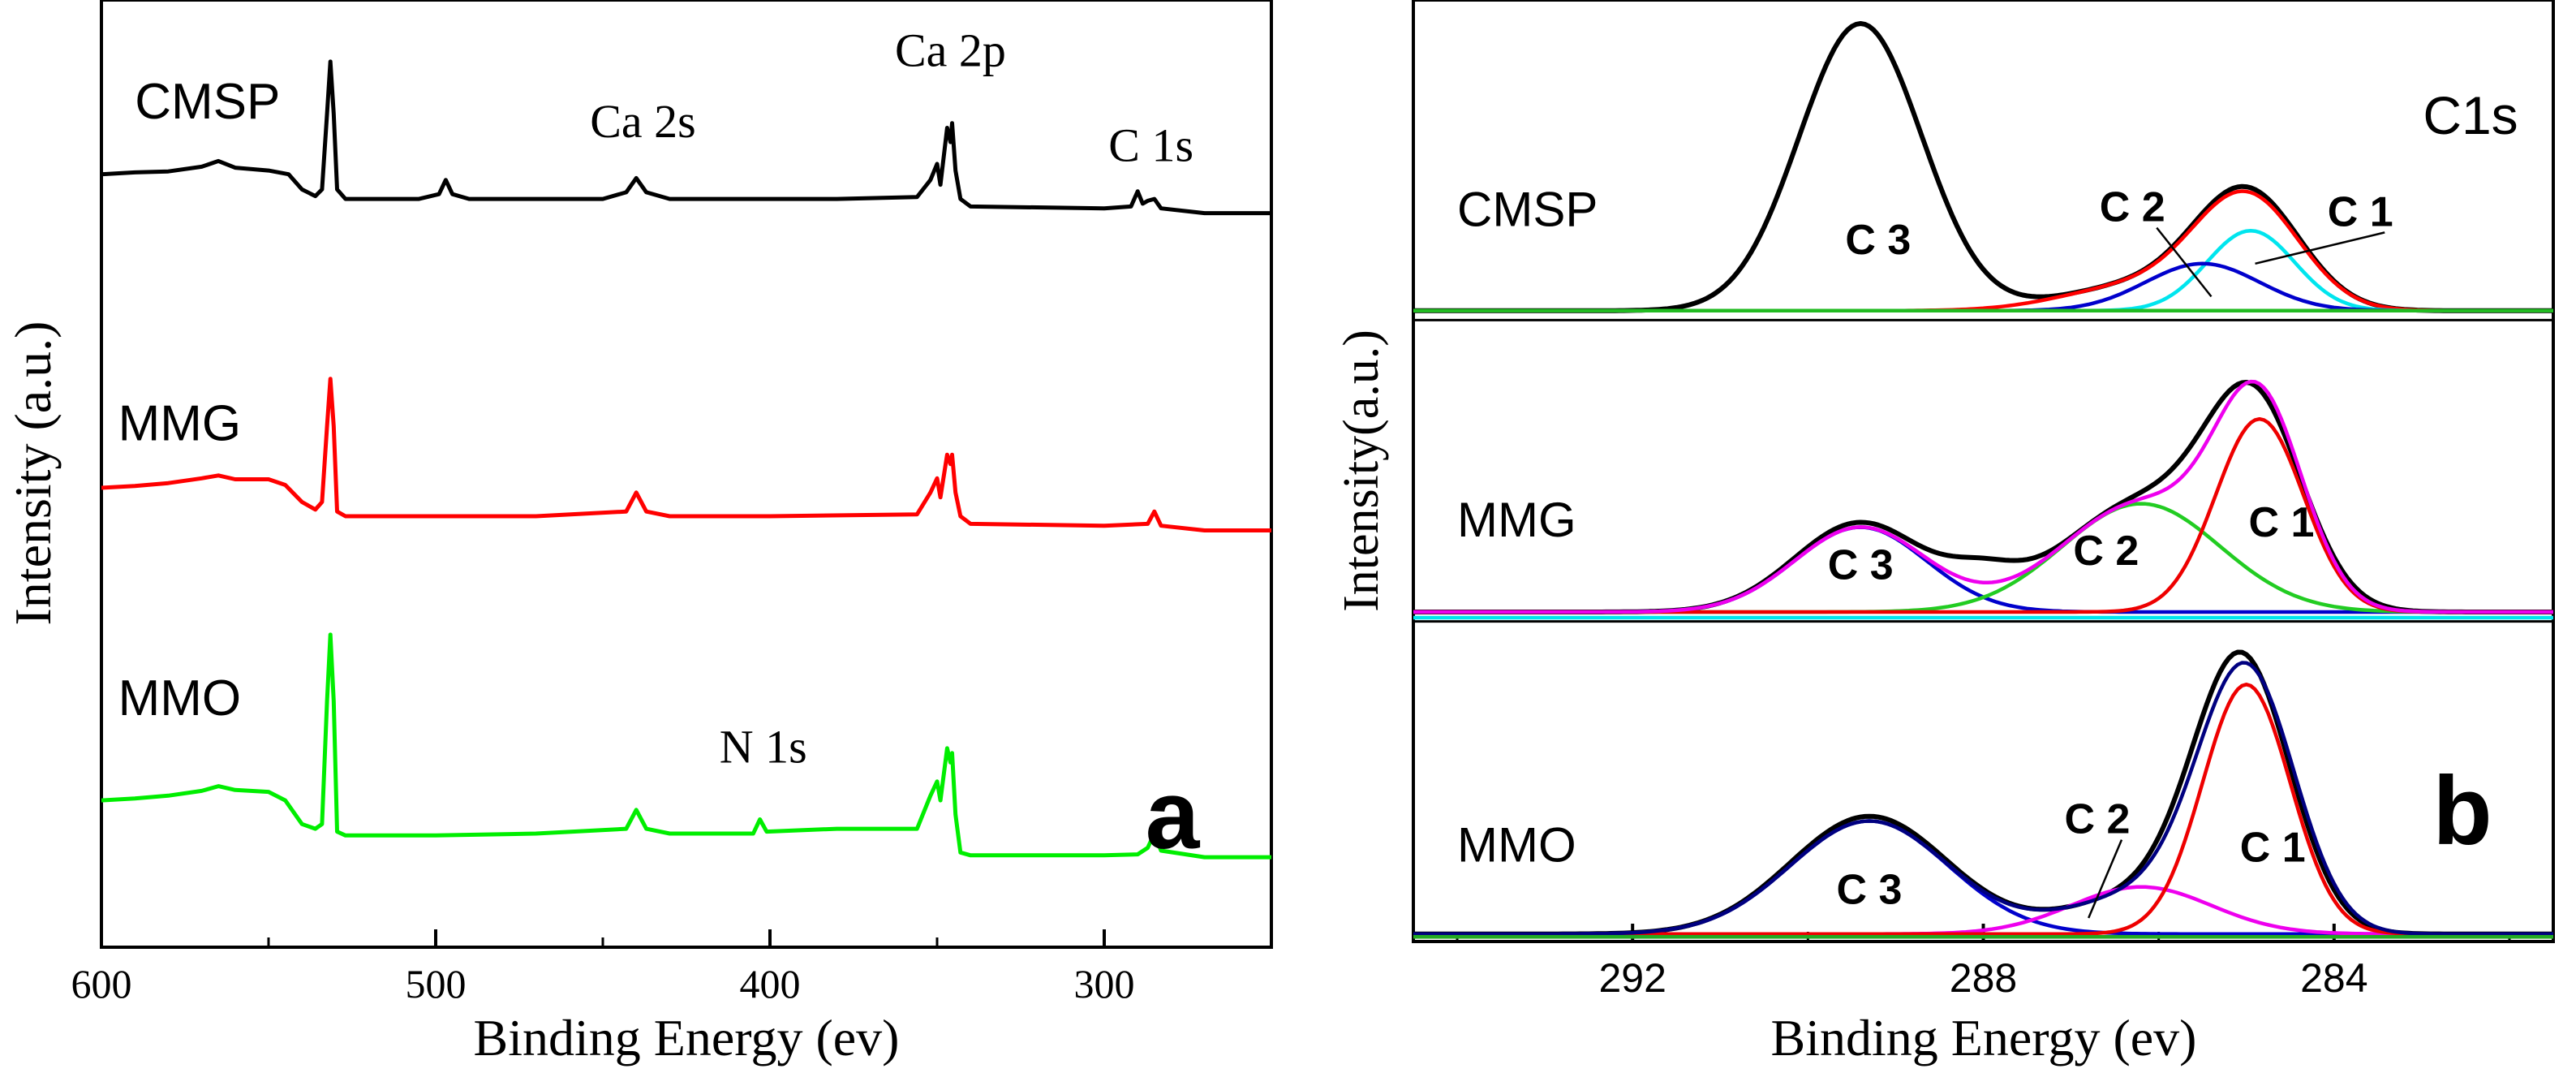  What do you see at coordinates (770, 984) in the screenshot?
I see `panel-a-x-tick-label-400: 400` at bounding box center [770, 984].